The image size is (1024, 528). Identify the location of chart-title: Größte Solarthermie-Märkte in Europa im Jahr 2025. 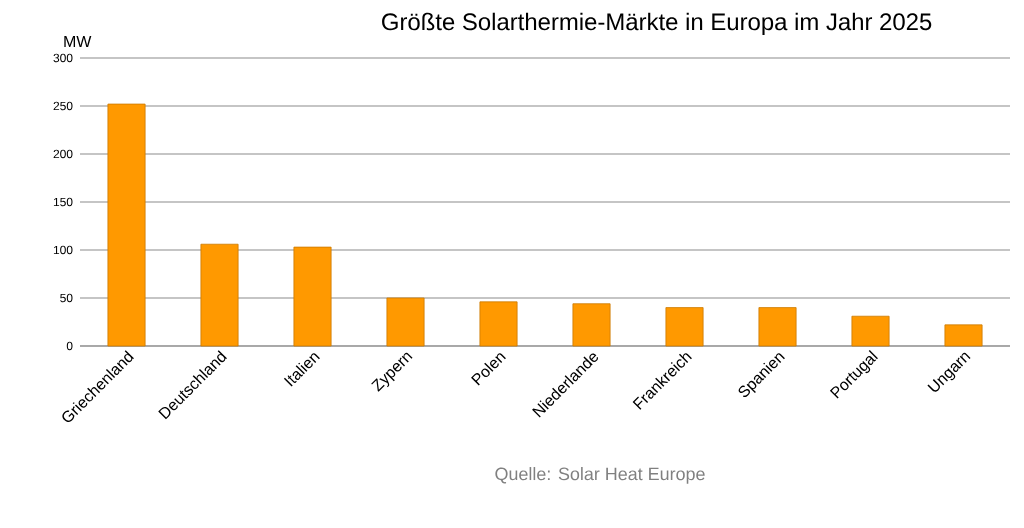
(657, 24).